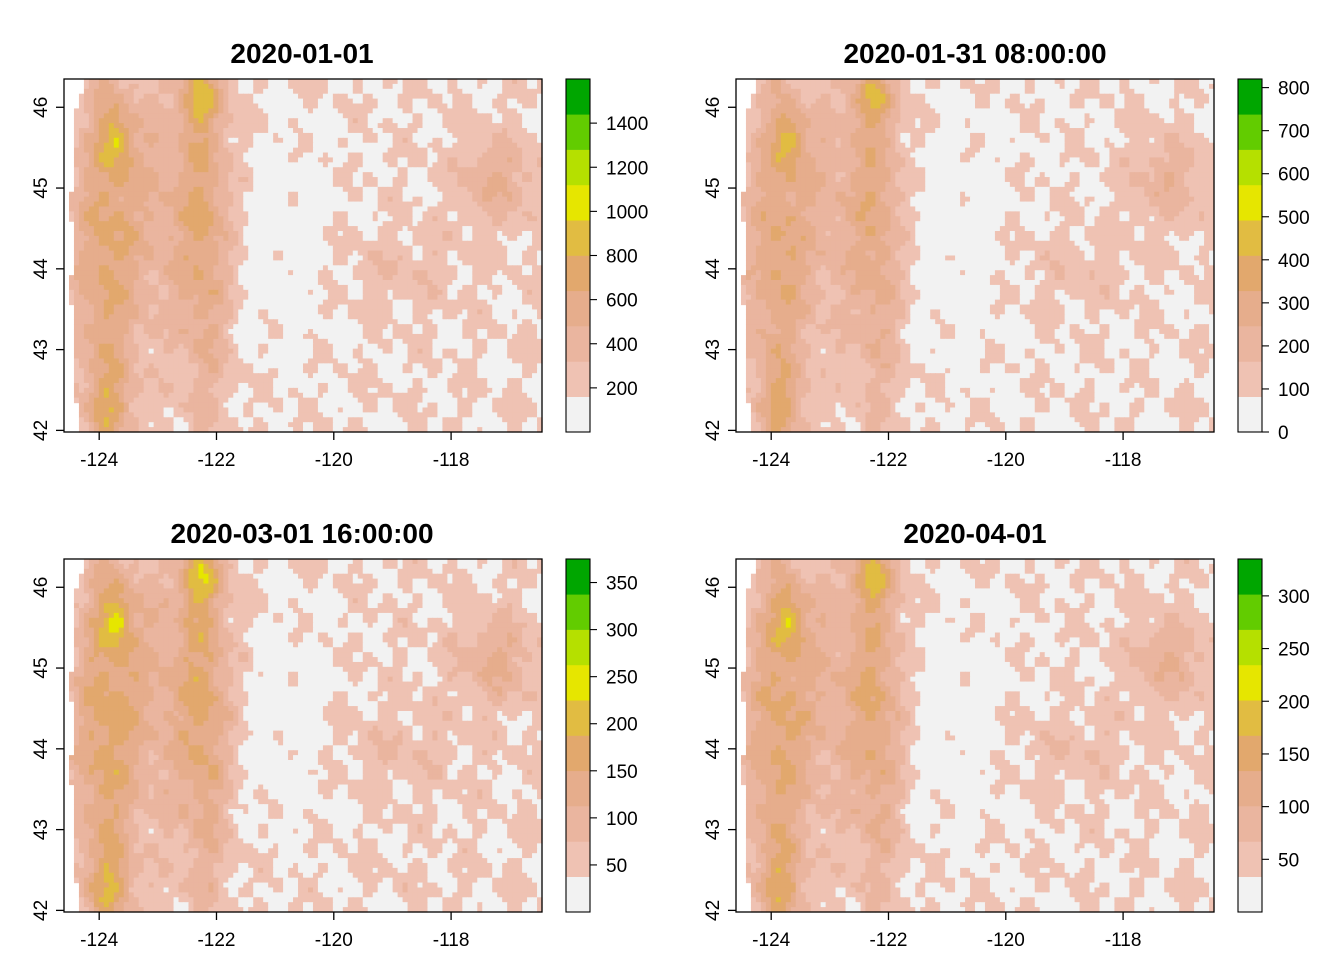  Describe the element at coordinates (622, 584) in the screenshot. I see `legend-tick-label: 350` at that location.